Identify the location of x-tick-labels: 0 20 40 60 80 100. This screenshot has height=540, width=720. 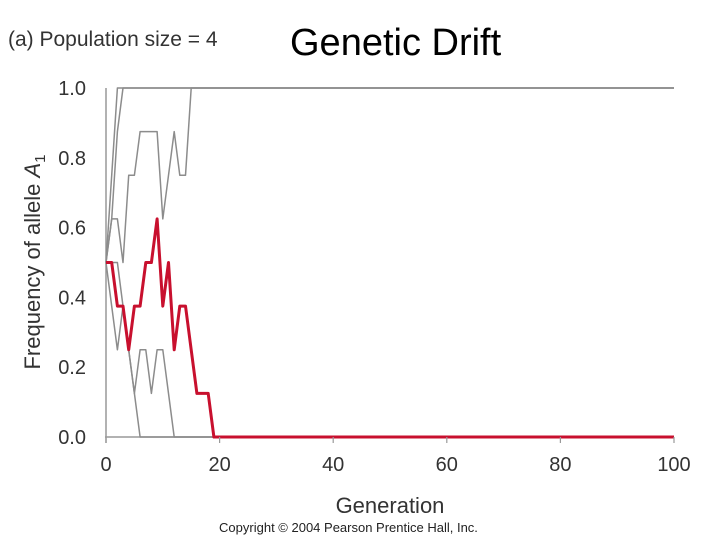
(395, 456).